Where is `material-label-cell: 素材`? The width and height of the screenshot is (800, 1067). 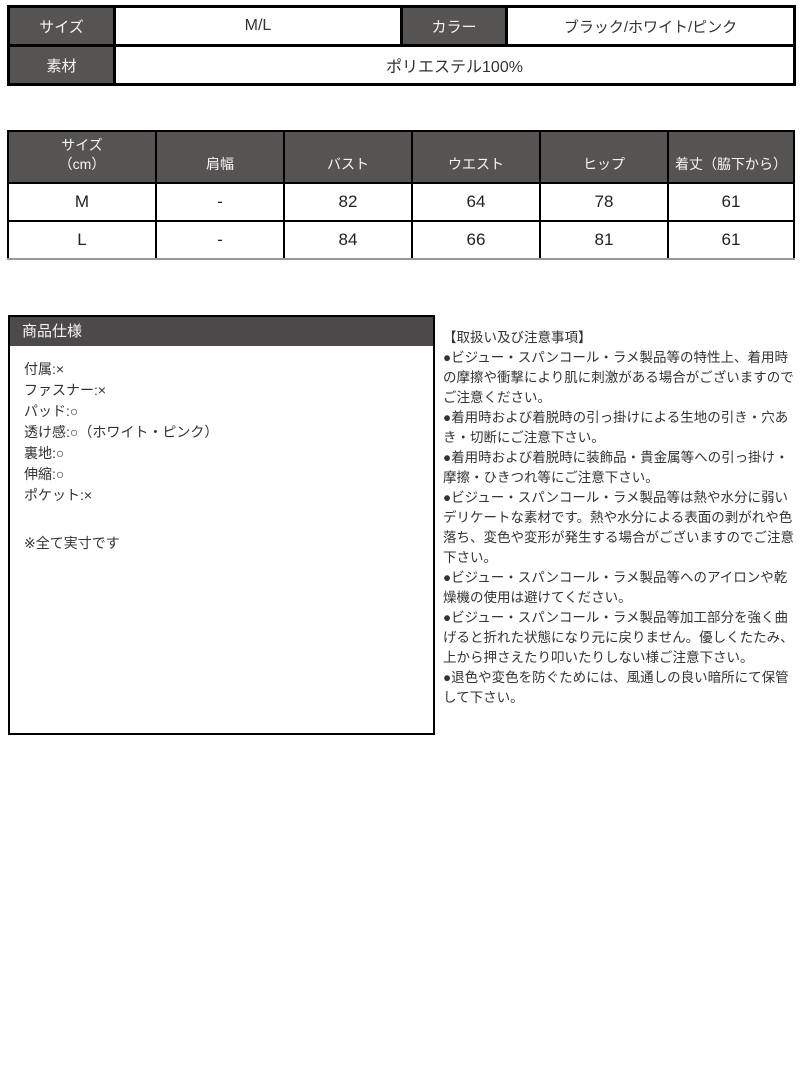 material-label-cell: 素材 is located at coordinates (61, 65).